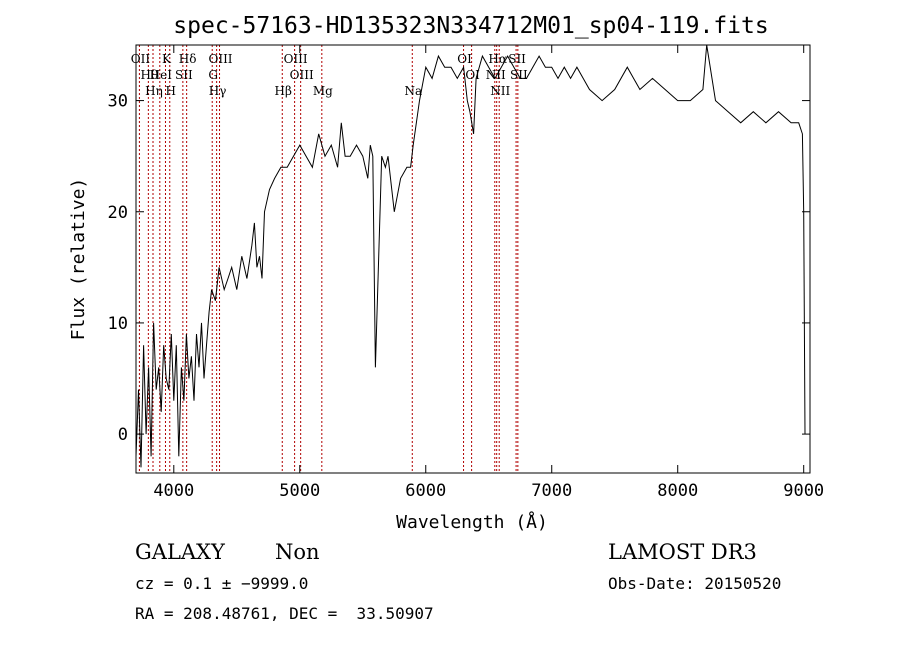 This screenshot has width=900, height=649. Describe the element at coordinates (803, 491) in the screenshot. I see `x-tick-label: 9000` at that location.